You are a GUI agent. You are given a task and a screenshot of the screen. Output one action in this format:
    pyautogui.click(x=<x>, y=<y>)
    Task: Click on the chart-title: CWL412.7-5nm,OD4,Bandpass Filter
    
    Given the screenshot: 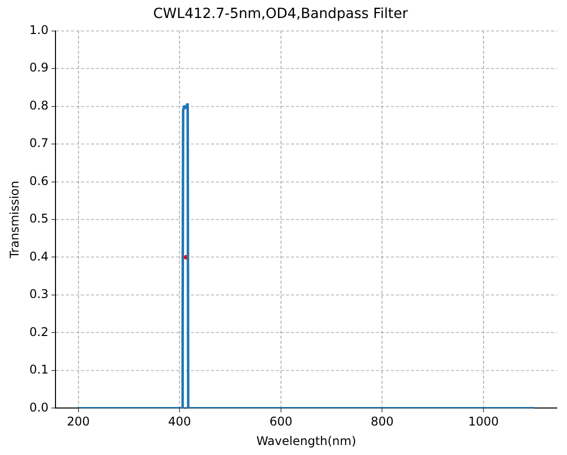 What is the action you would take?
    pyautogui.click(x=280, y=14)
    